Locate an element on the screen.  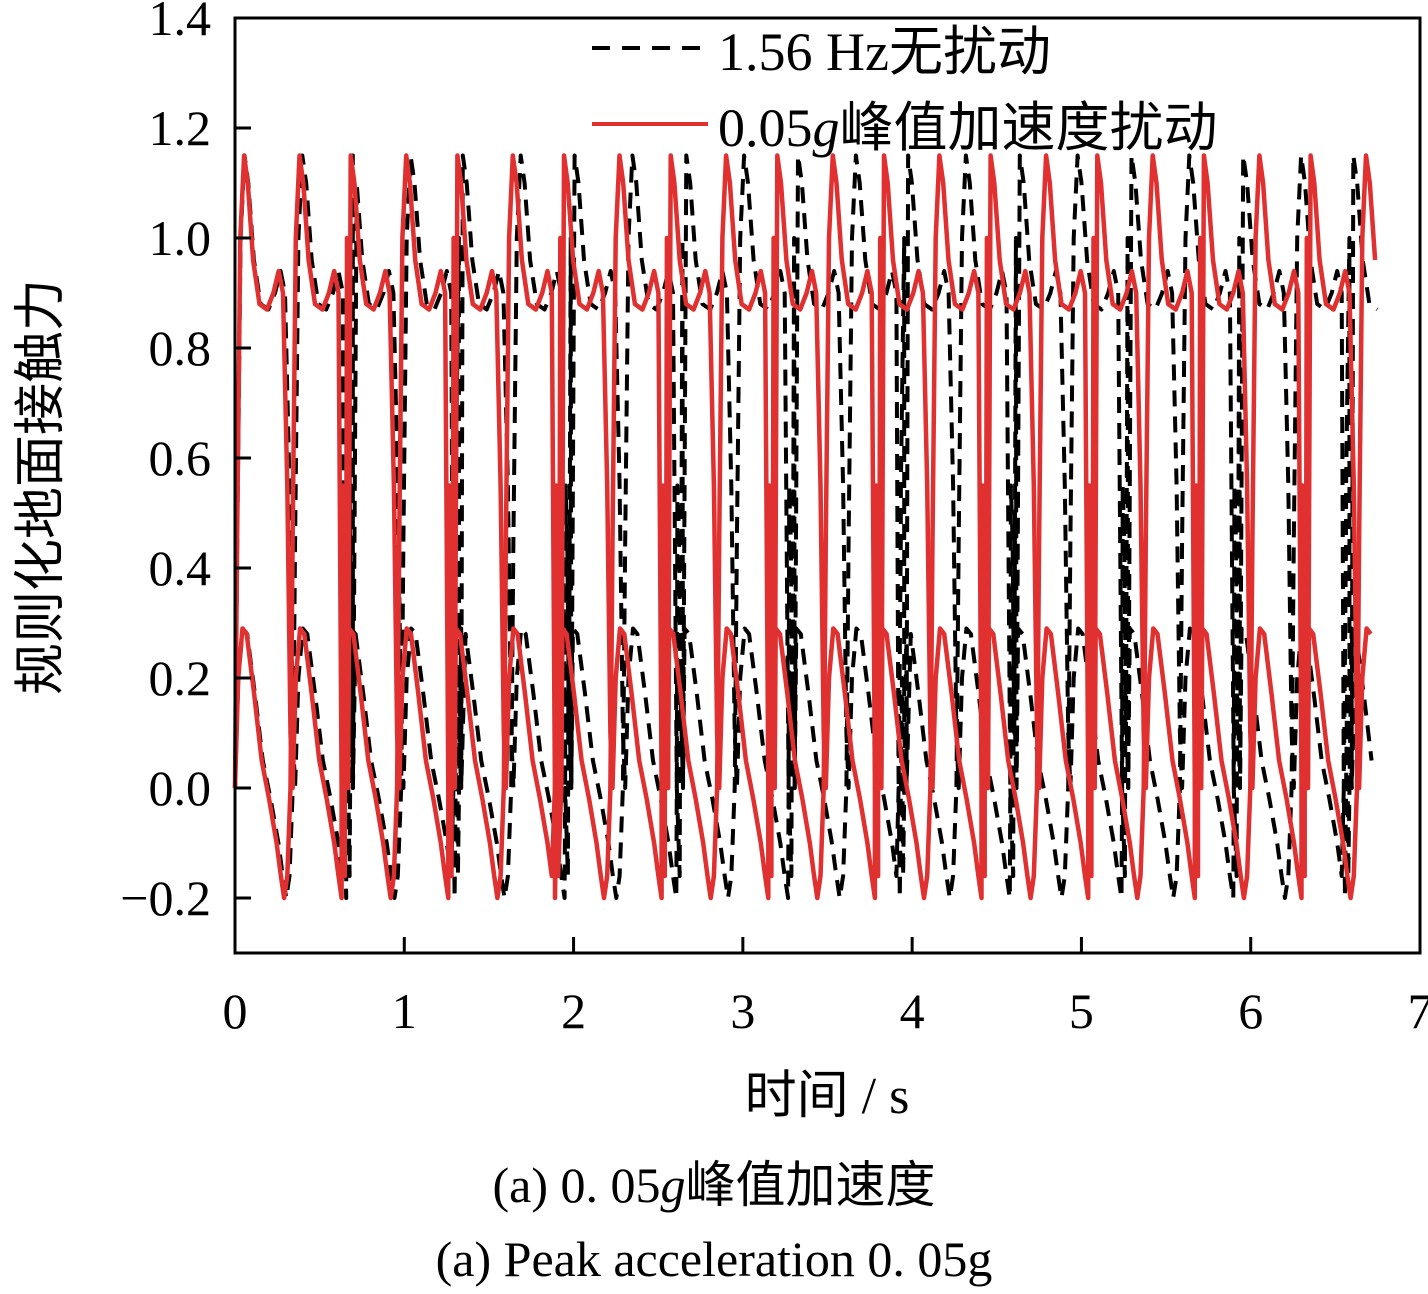
x-axis-title: 时间 / s is located at coordinates (827, 1096).